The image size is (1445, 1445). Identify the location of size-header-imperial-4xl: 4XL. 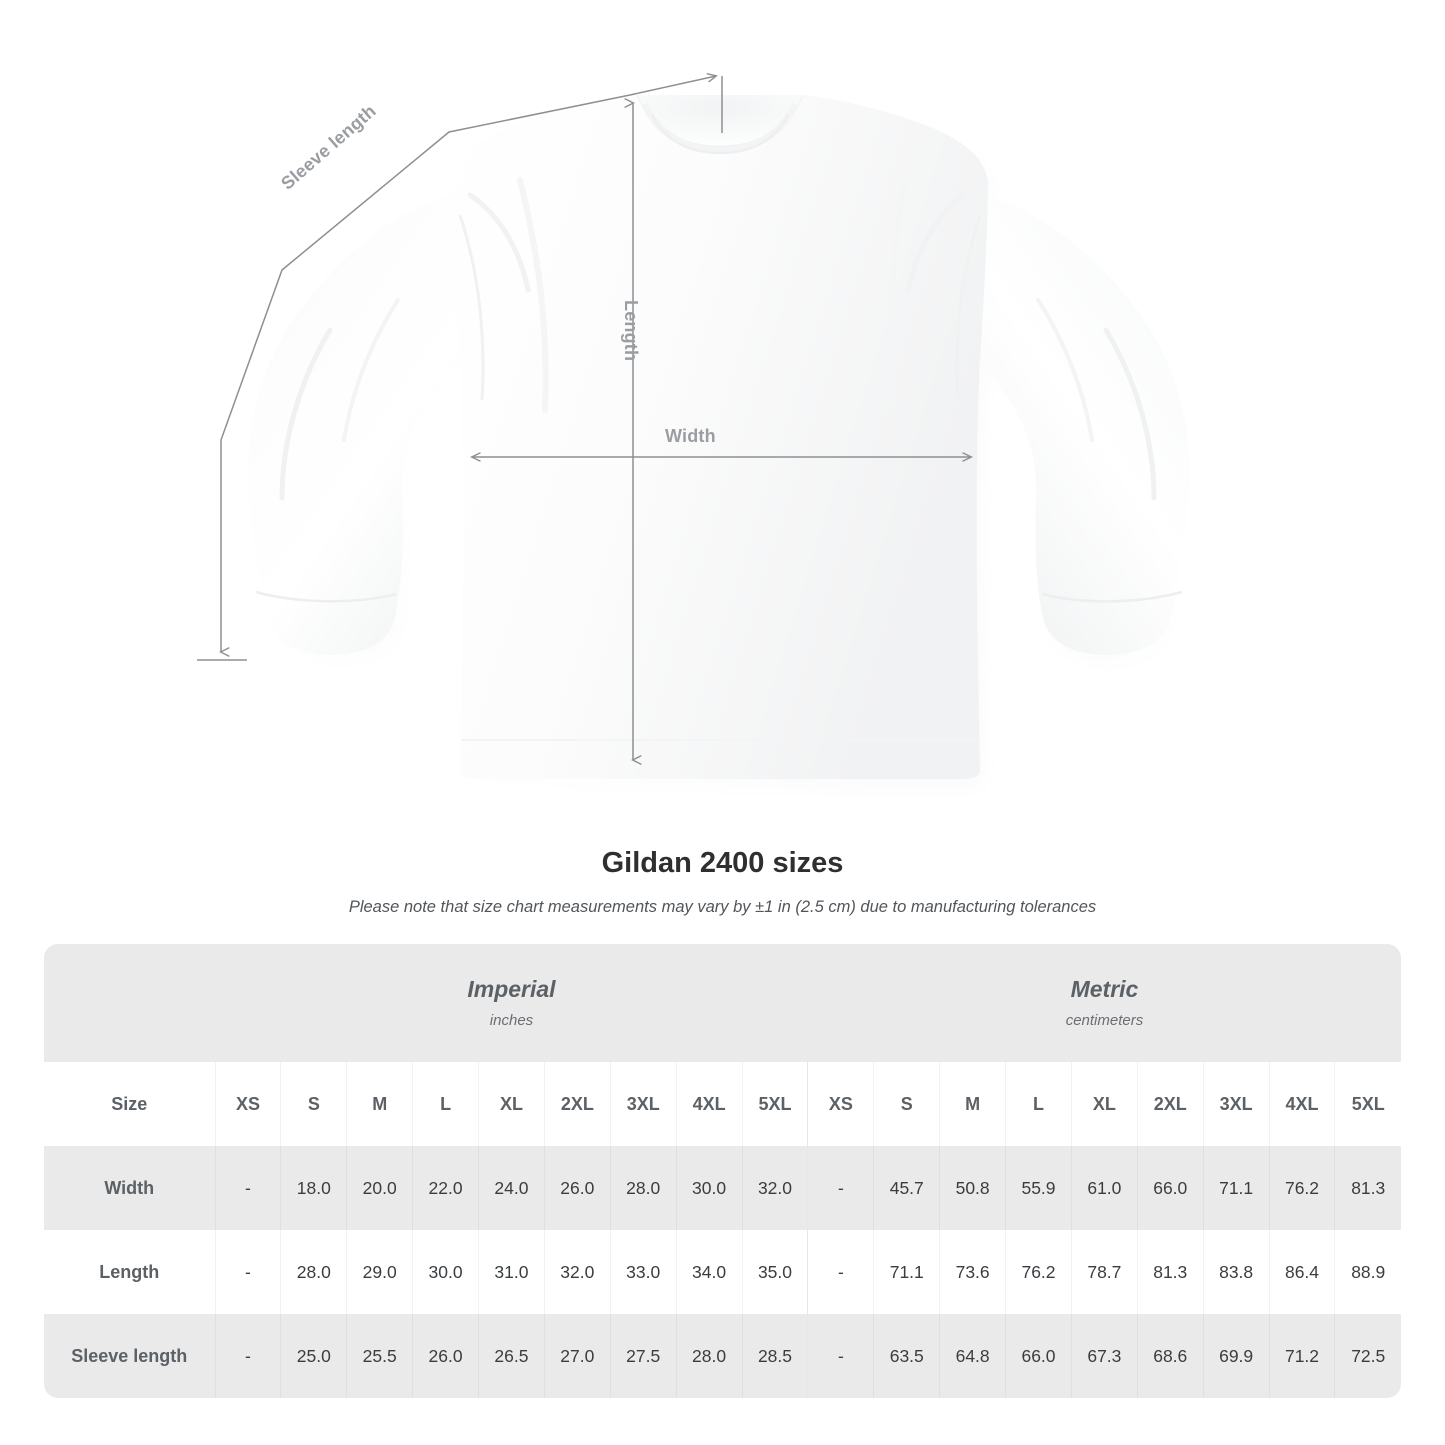
(709, 1104).